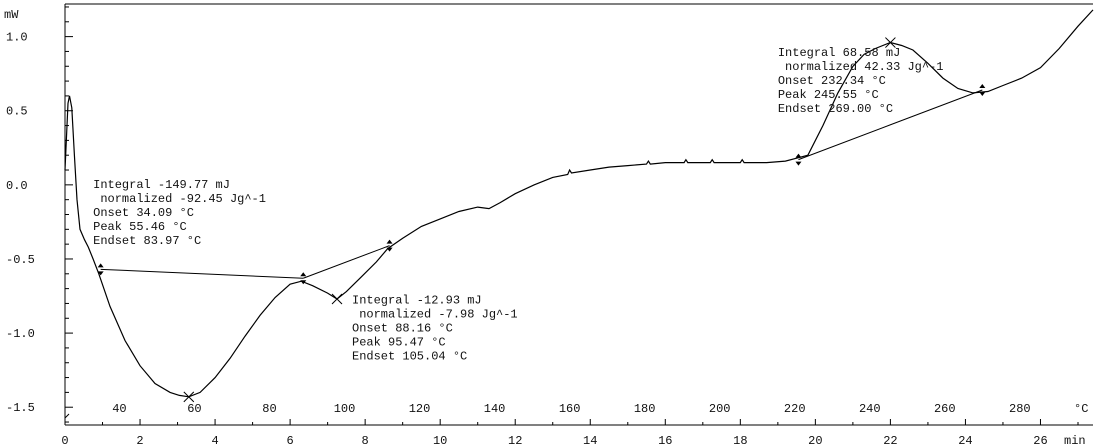 Image resolution: width=1094 pixels, height=448 pixels. Describe the element at coordinates (547, 410) in the screenshot. I see `x-axis-temperature: 40 60 80 100 120 140 160 180 200 220 240 260 280` at that location.